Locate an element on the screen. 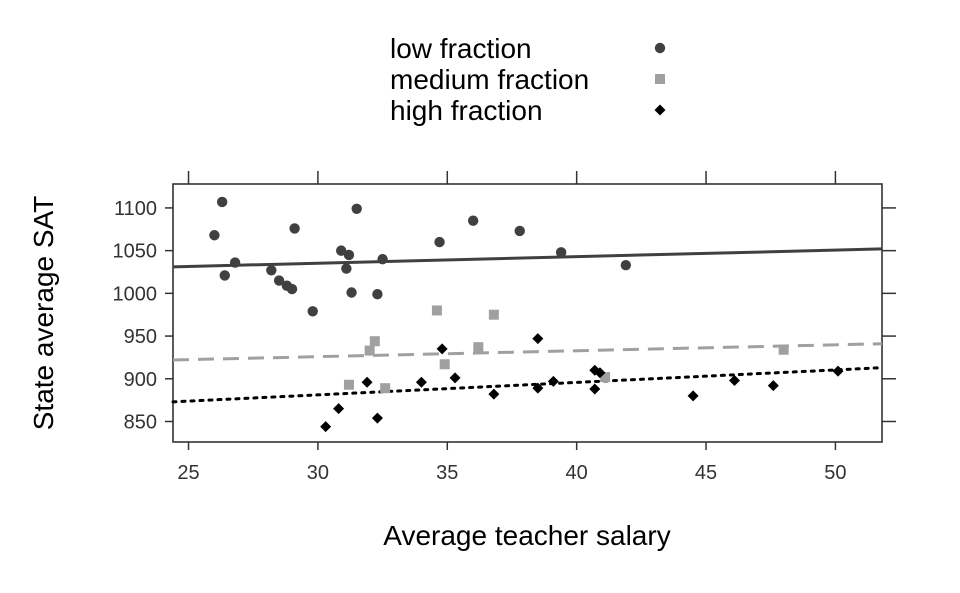 This screenshot has height=593, width=960. legend-label: high fraction is located at coordinates (466, 110).